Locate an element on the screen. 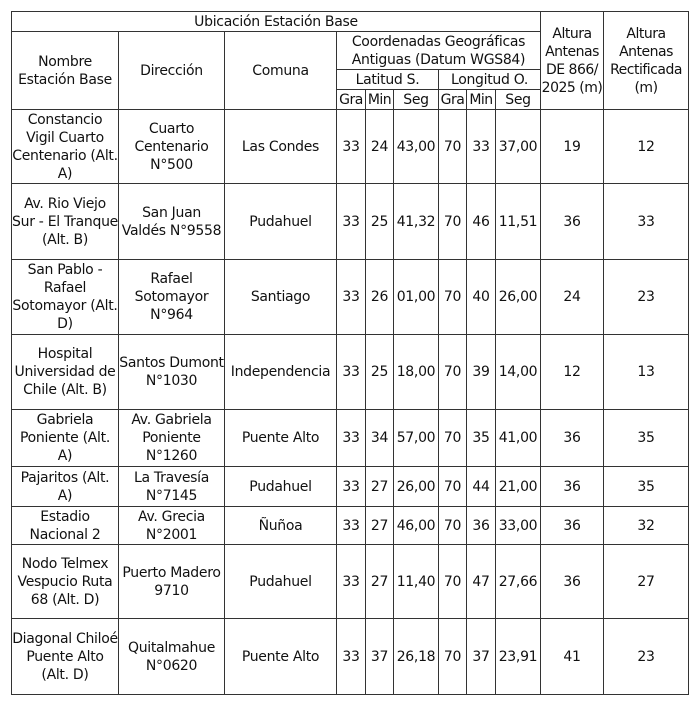  cell-nombre: Hospital Universidad de Chile (Alt. B) is located at coordinates (65, 372).